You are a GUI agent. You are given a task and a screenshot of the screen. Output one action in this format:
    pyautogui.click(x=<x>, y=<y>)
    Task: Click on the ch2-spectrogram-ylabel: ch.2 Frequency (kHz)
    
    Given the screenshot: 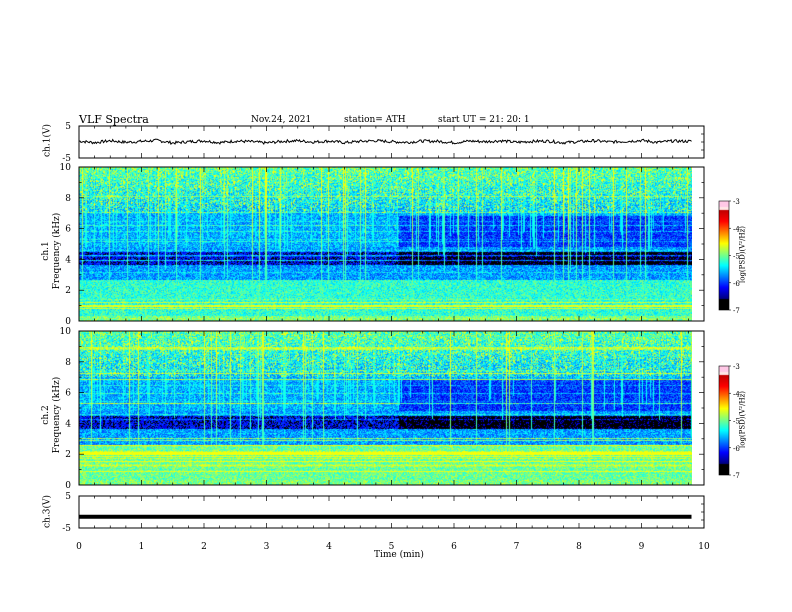 What is the action you would take?
    pyautogui.click(x=52, y=415)
    